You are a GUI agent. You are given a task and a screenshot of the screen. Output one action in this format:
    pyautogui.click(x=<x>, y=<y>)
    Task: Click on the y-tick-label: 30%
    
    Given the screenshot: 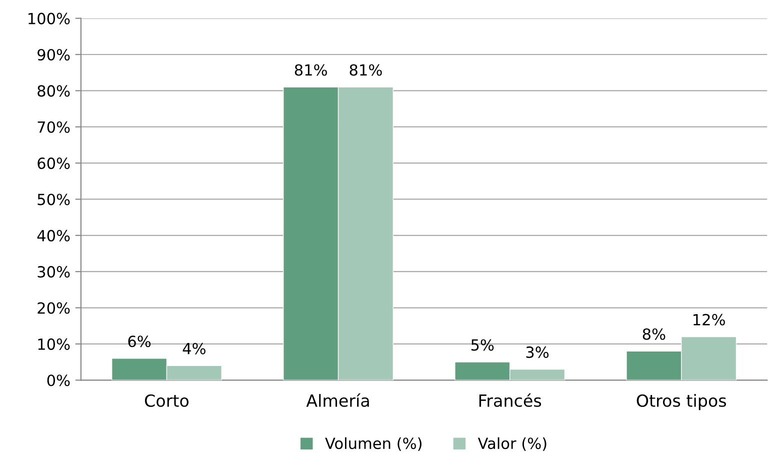 What is the action you would take?
    pyautogui.click(x=54, y=272)
    